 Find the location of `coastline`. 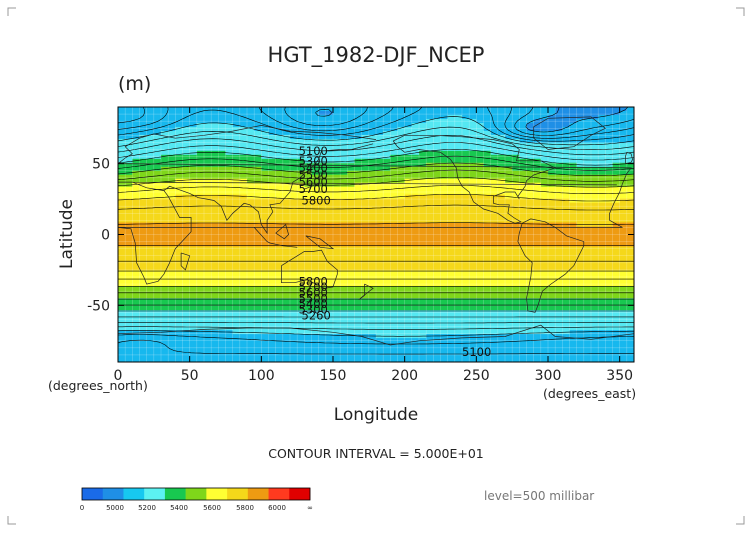

coastline is located at coordinates (282, 231).